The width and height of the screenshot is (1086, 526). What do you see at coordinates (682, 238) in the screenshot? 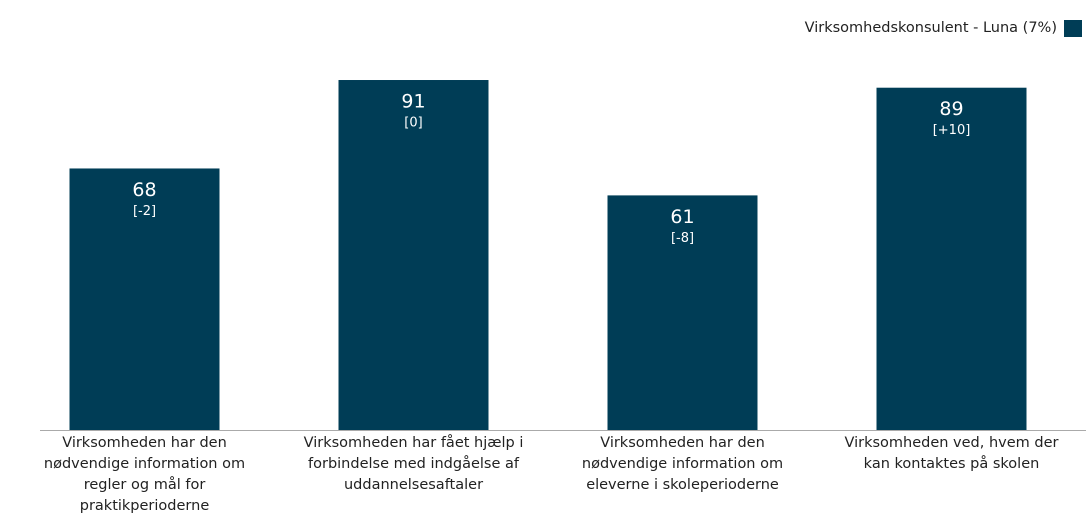
I see `change-label: [-8]` at bounding box center [682, 238].